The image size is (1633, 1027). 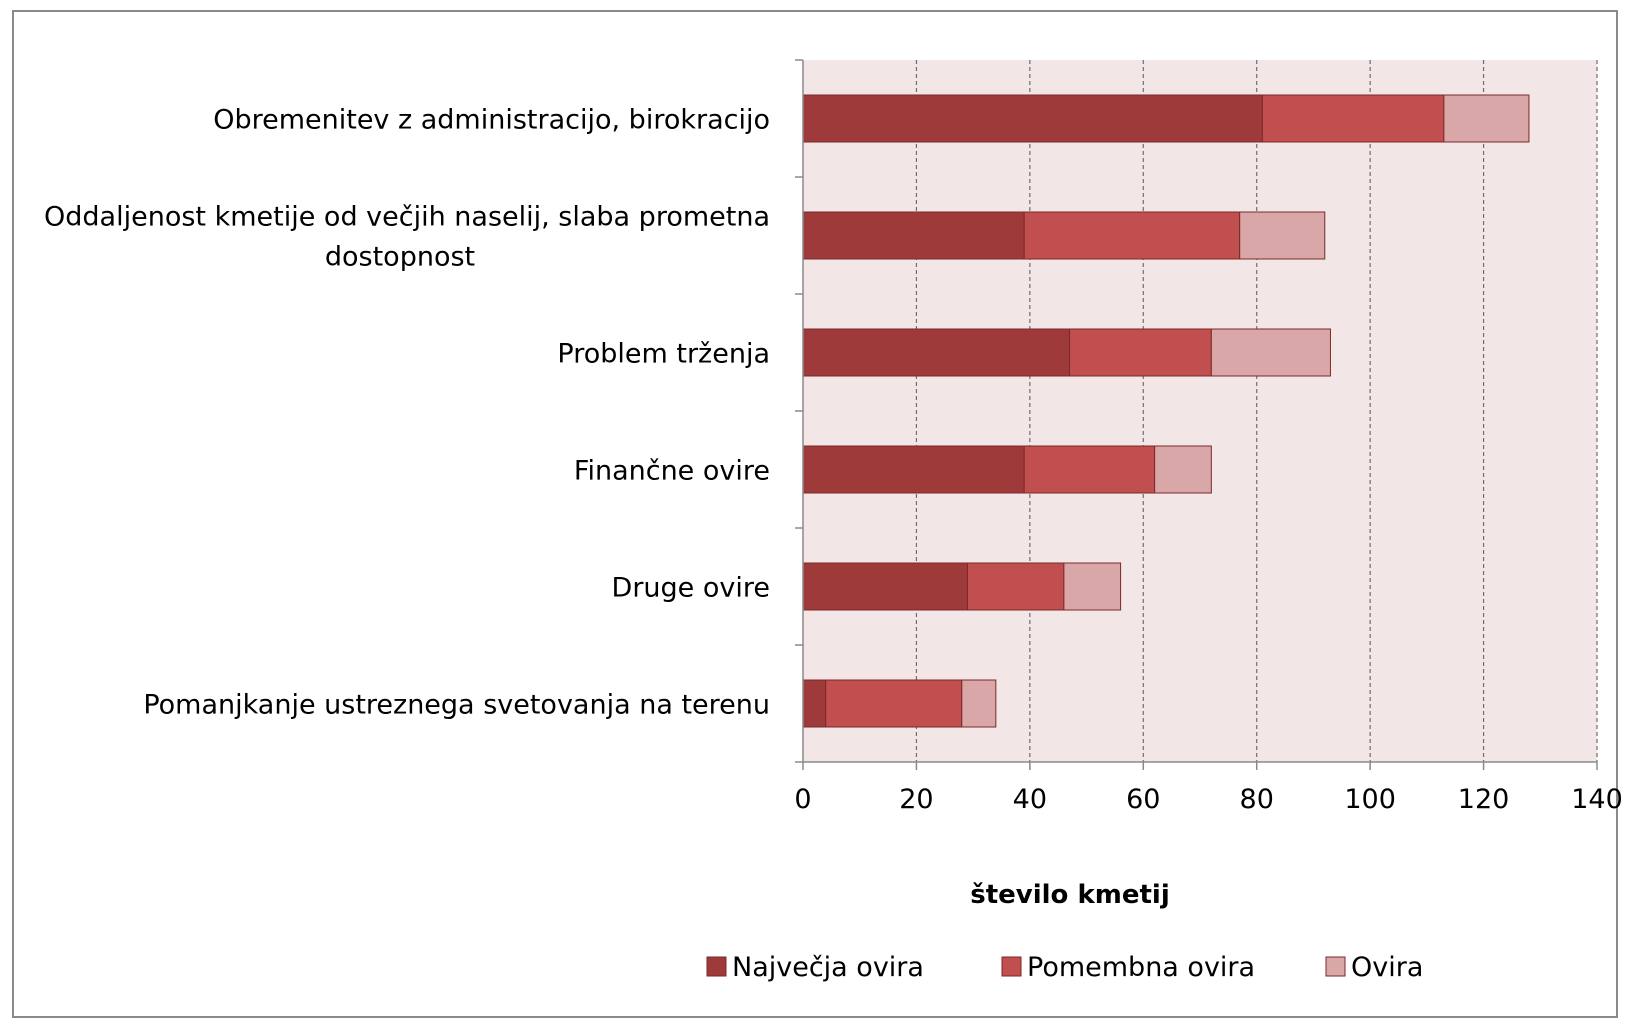 What do you see at coordinates (1387, 967) in the screenshot?
I see `legend-label-3: Ovira` at bounding box center [1387, 967].